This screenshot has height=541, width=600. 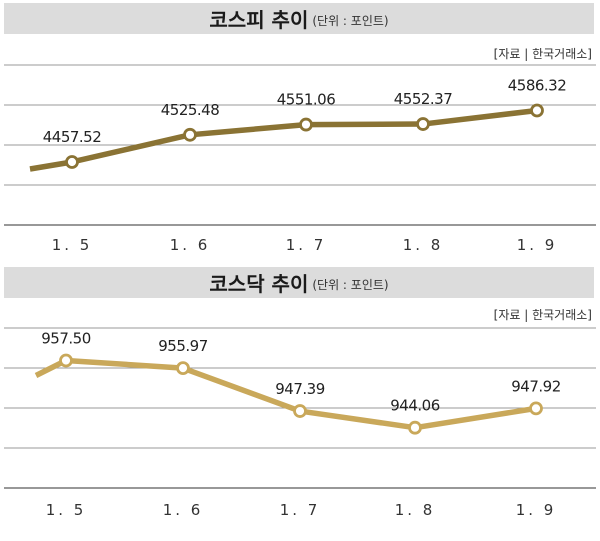 What do you see at coordinates (190, 245) in the screenshot?
I see `kospi-x-tick-label: 1. 6` at bounding box center [190, 245].